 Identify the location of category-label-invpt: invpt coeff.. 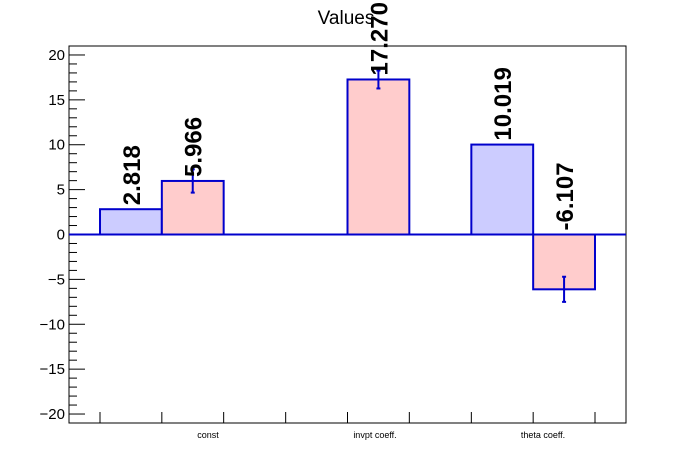
(374, 435).